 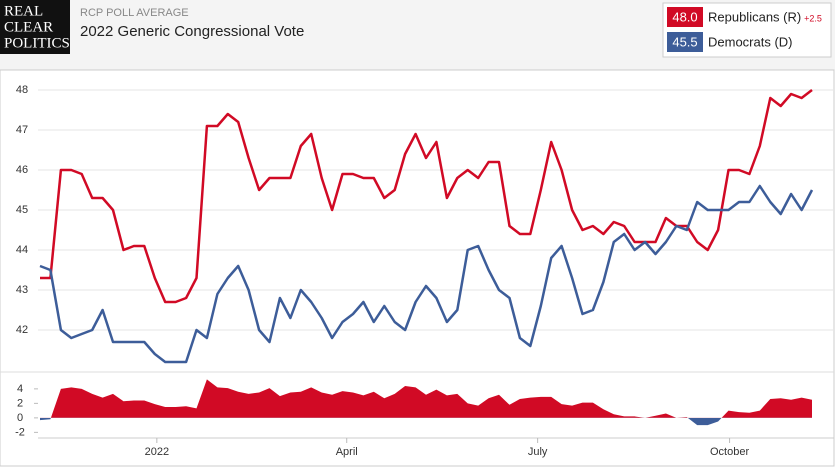 What do you see at coordinates (538, 452) in the screenshot?
I see `x-tick-label: July` at bounding box center [538, 452].